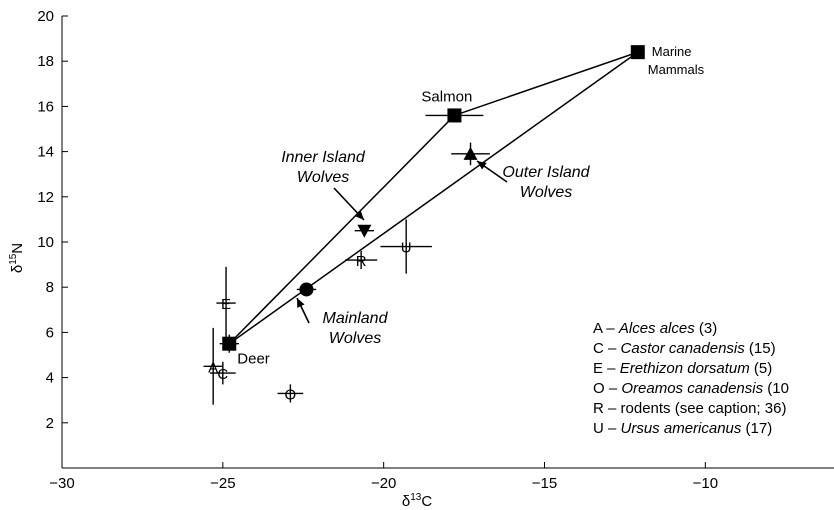  What do you see at coordinates (417, 501) in the screenshot?
I see `x-axis-label: δ13C` at bounding box center [417, 501].